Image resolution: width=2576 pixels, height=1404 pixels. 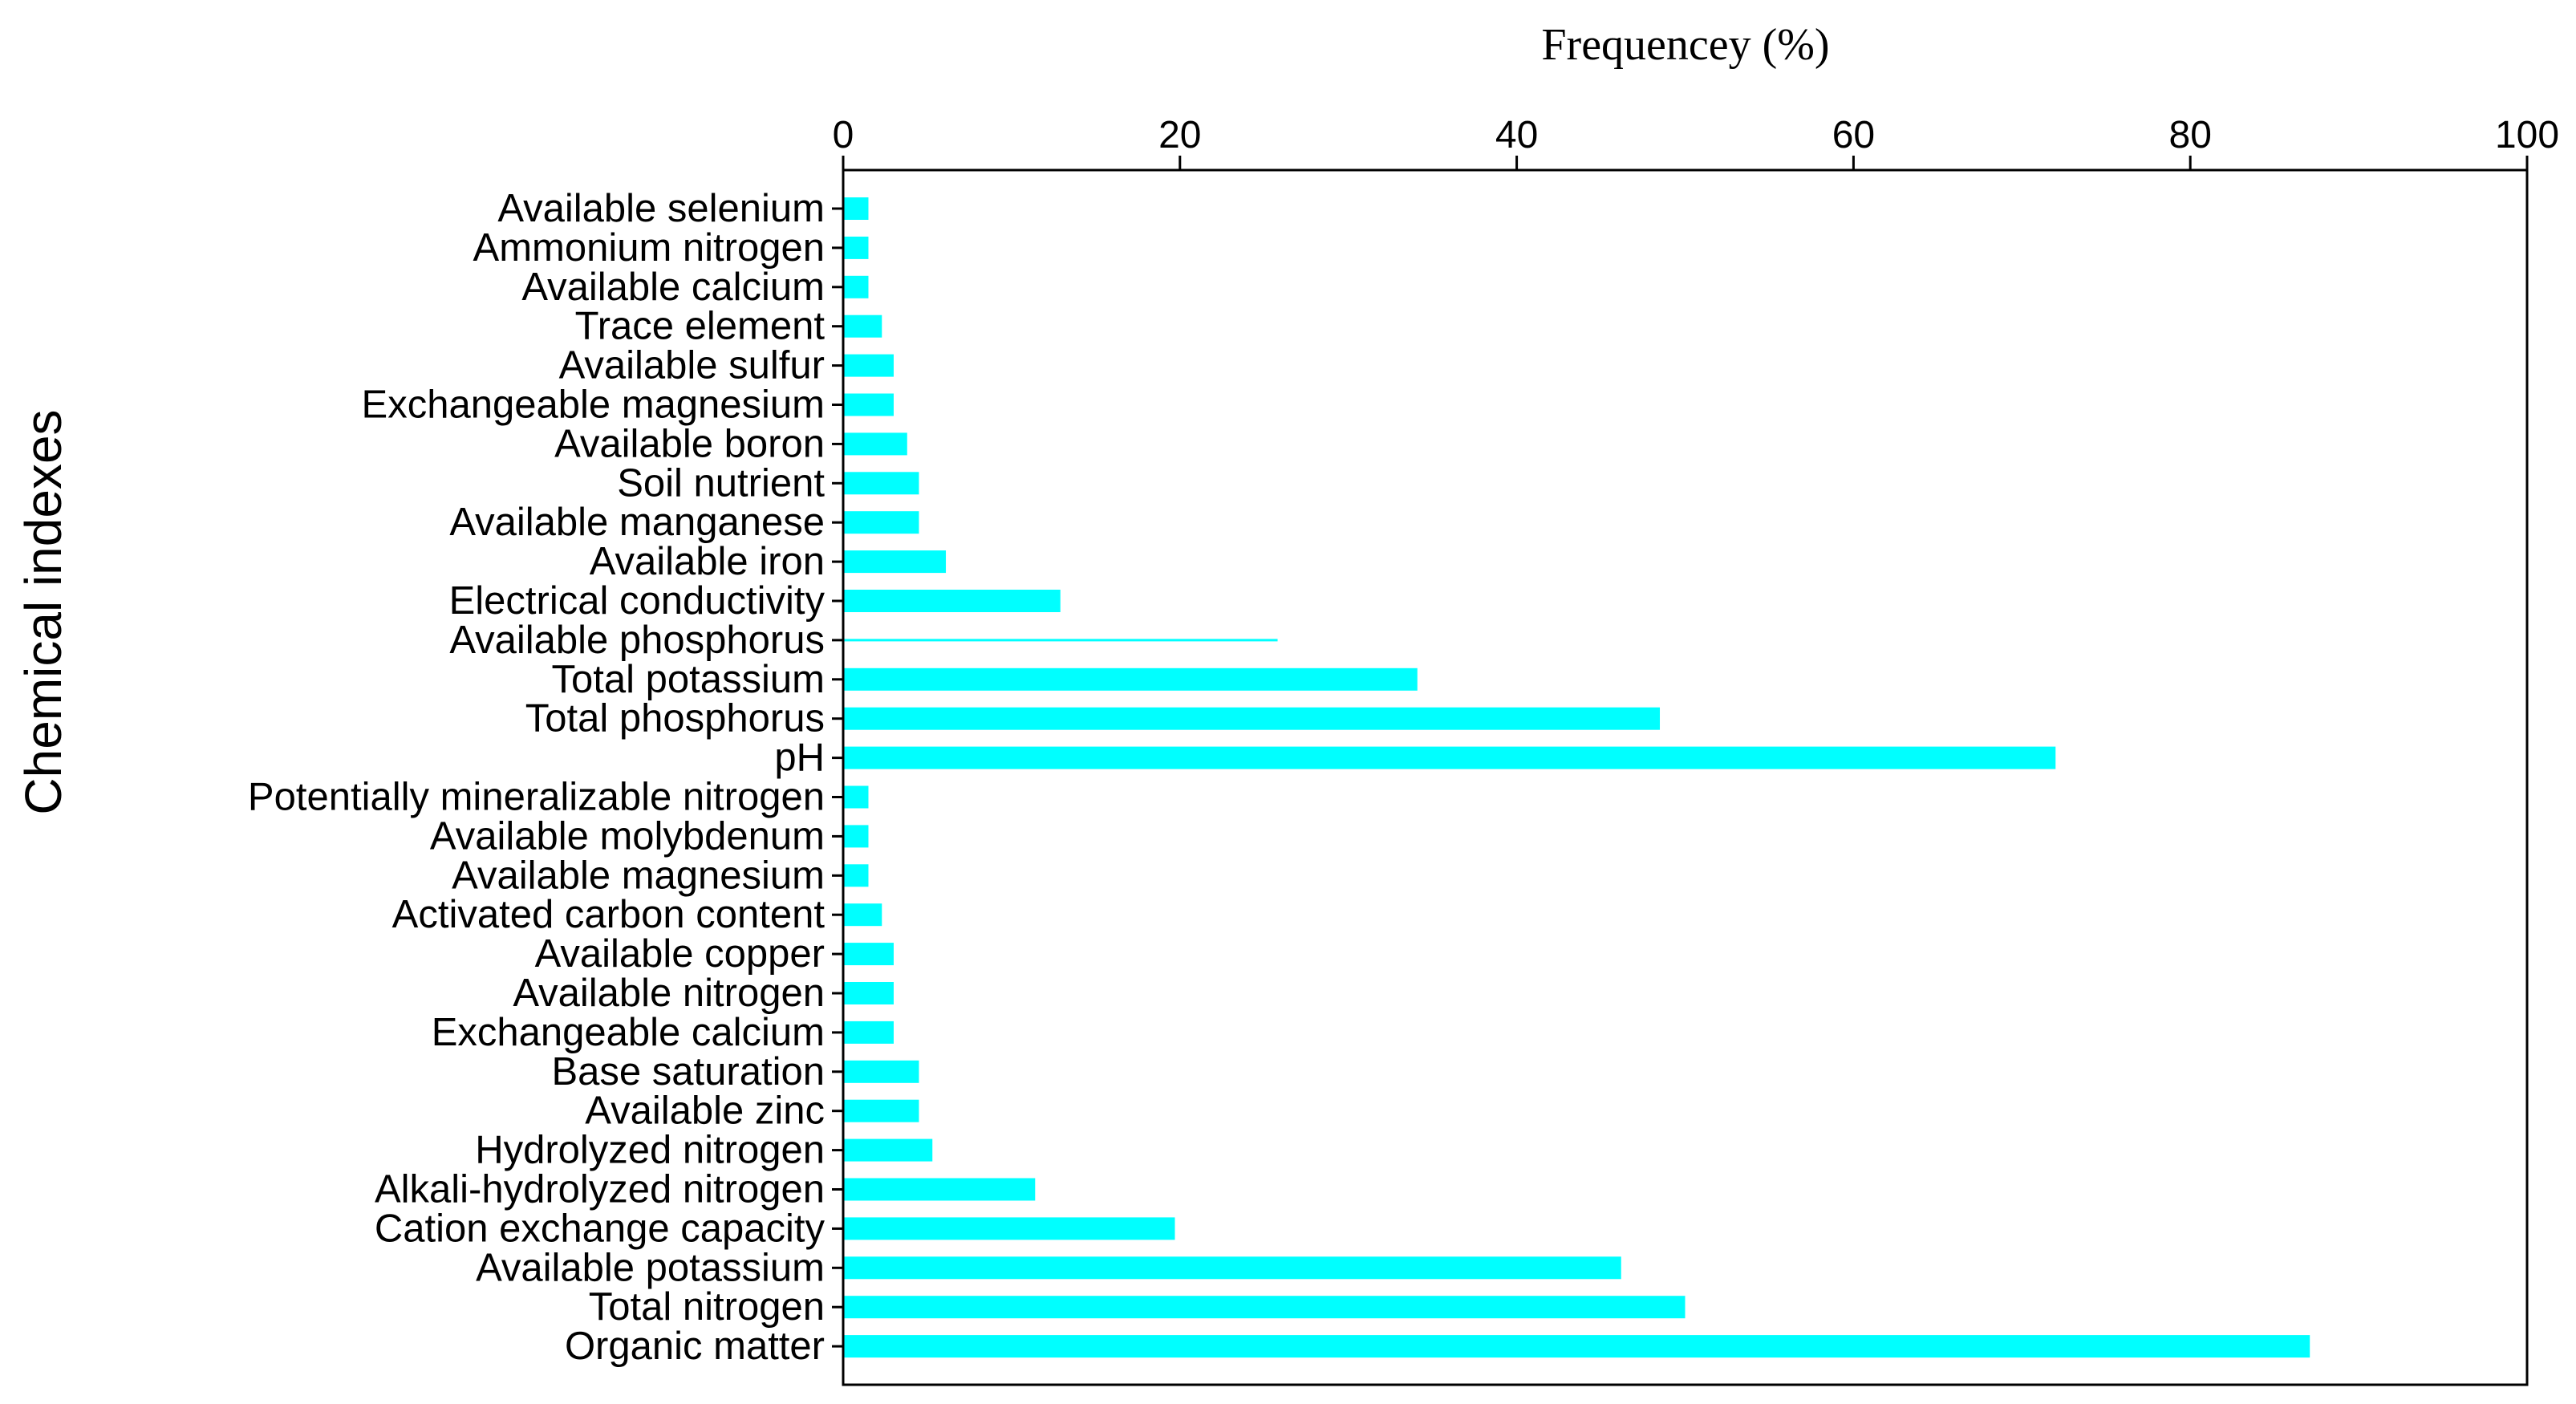 I want to click on category-label: Exchangeable magnesium, so click(x=593, y=405).